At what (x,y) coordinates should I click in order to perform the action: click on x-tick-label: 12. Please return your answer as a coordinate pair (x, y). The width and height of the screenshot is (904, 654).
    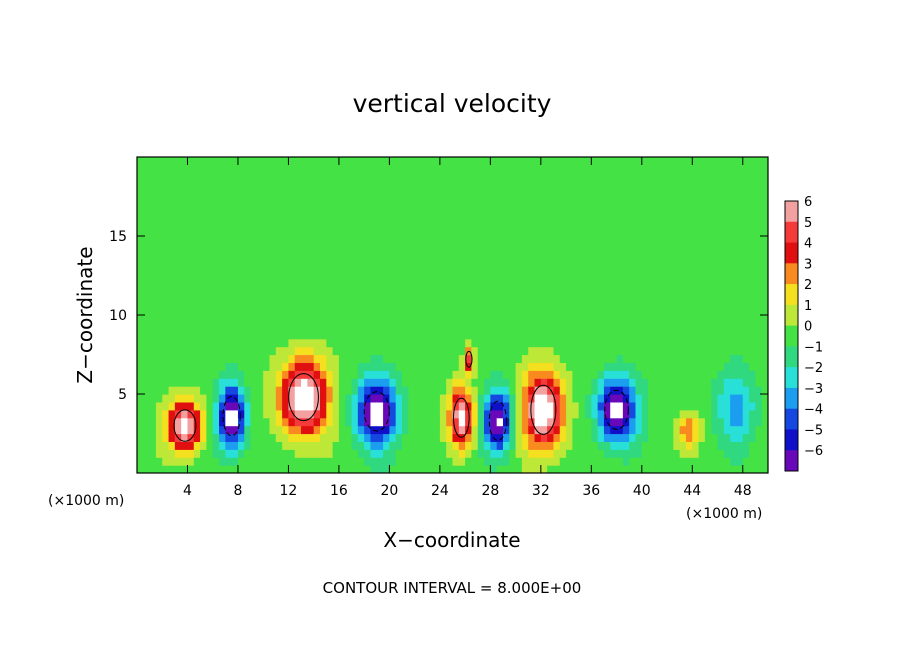
    Looking at the image, I should click on (289, 491).